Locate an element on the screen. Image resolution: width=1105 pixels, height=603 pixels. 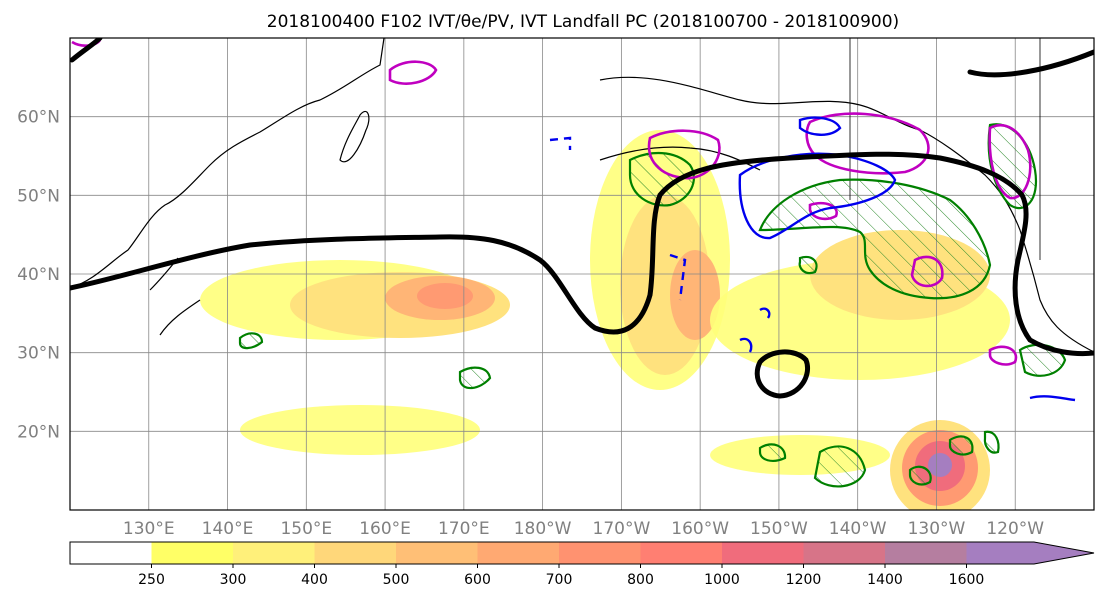
lon-tick-label: 130°E is located at coordinates (149, 529).